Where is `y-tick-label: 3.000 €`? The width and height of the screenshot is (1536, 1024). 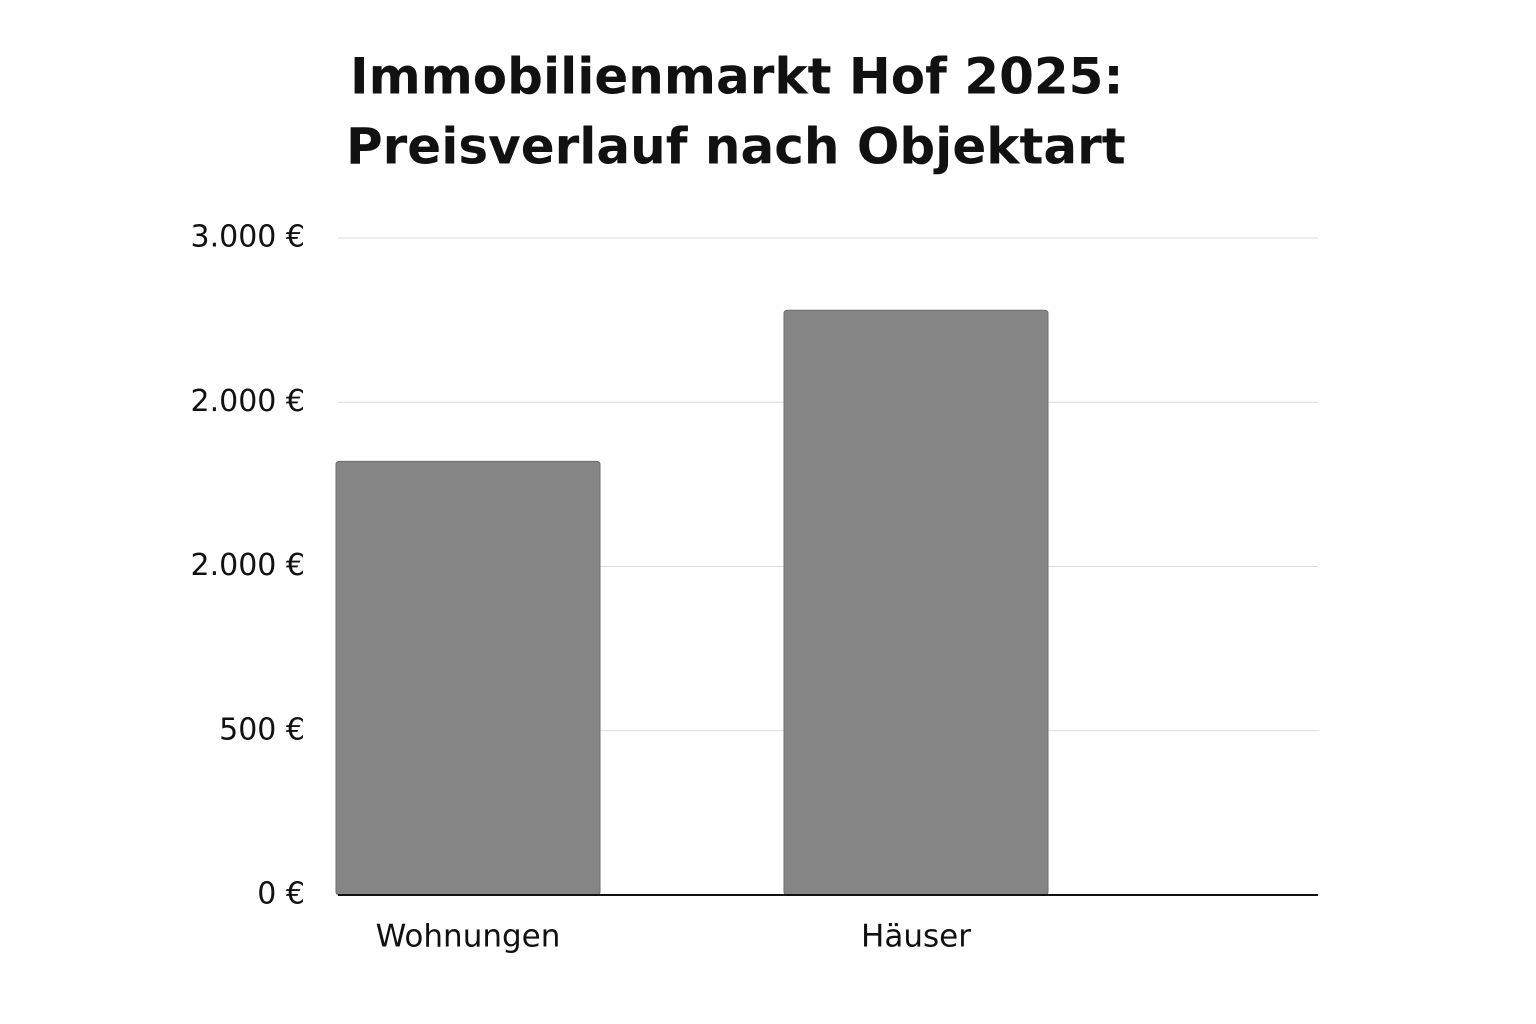
y-tick-label: 3.000 € is located at coordinates (247, 237).